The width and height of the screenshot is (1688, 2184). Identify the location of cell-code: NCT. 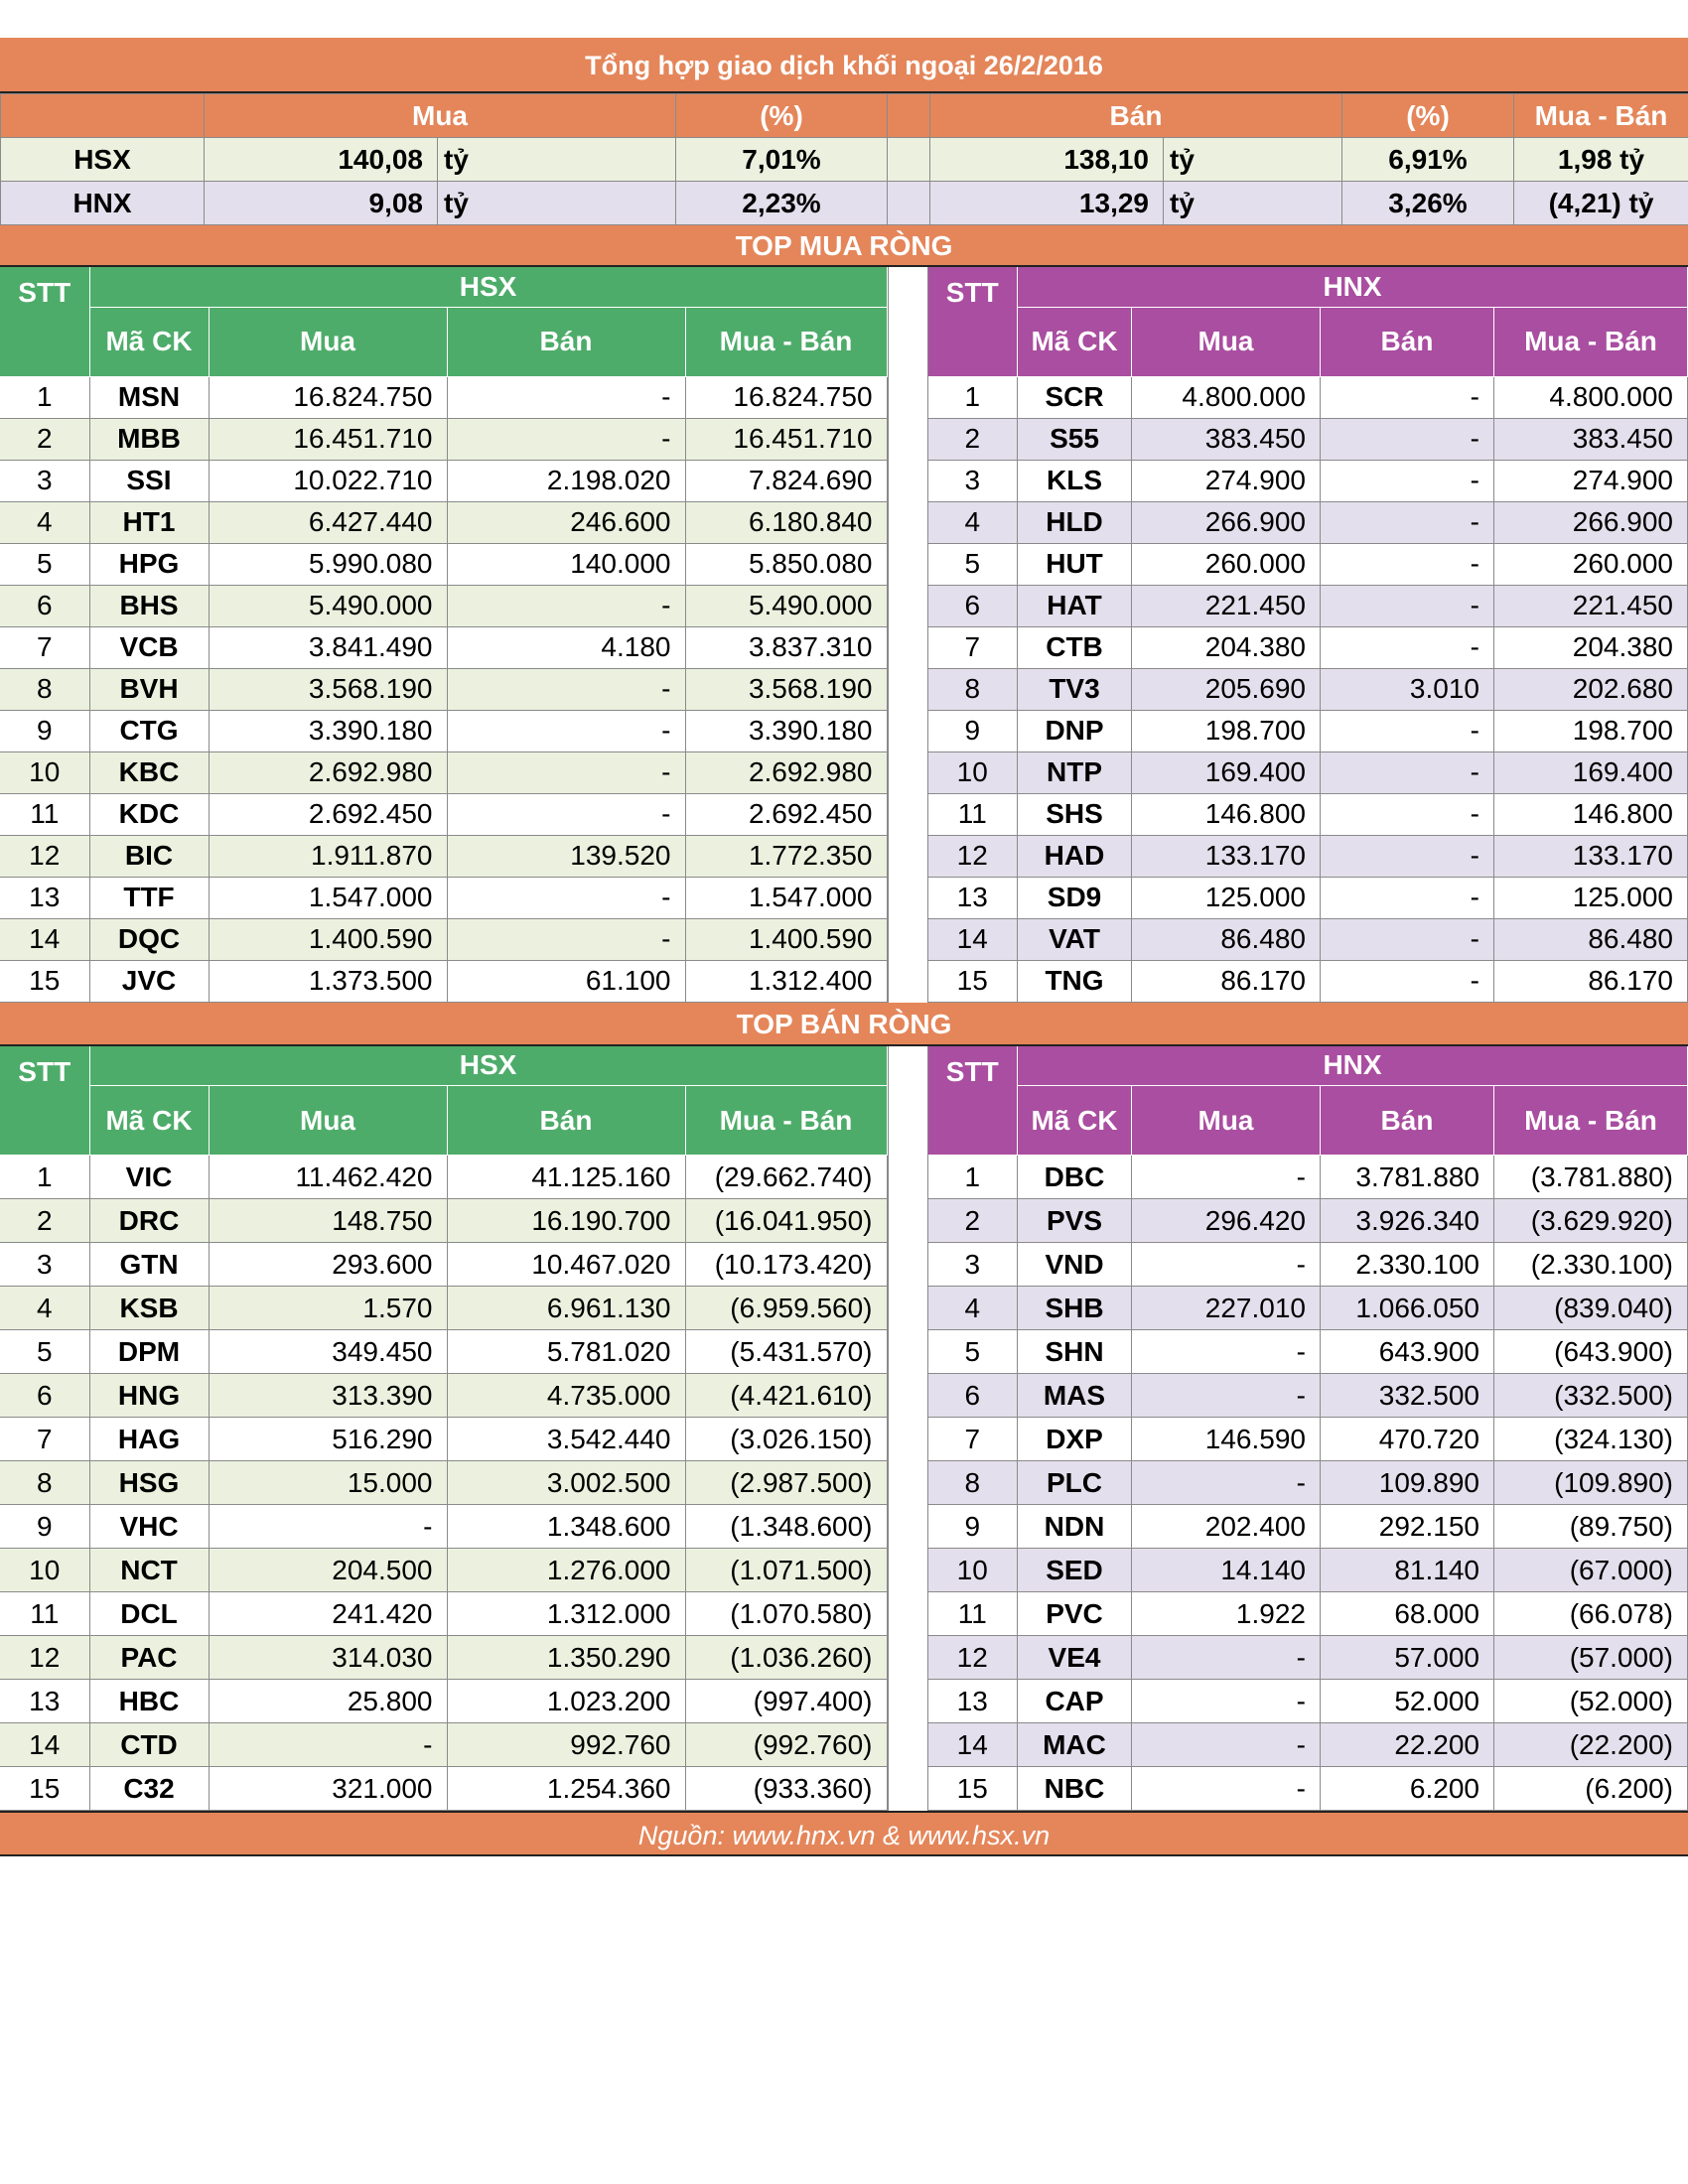
(149, 1570).